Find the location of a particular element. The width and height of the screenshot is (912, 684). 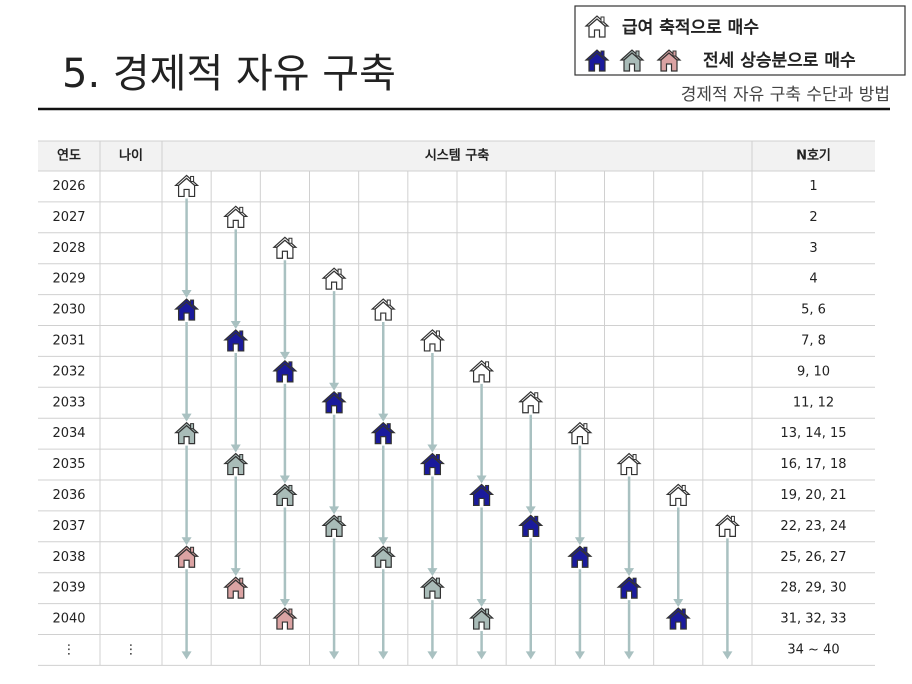

year-cell: 2028 is located at coordinates (68, 248).